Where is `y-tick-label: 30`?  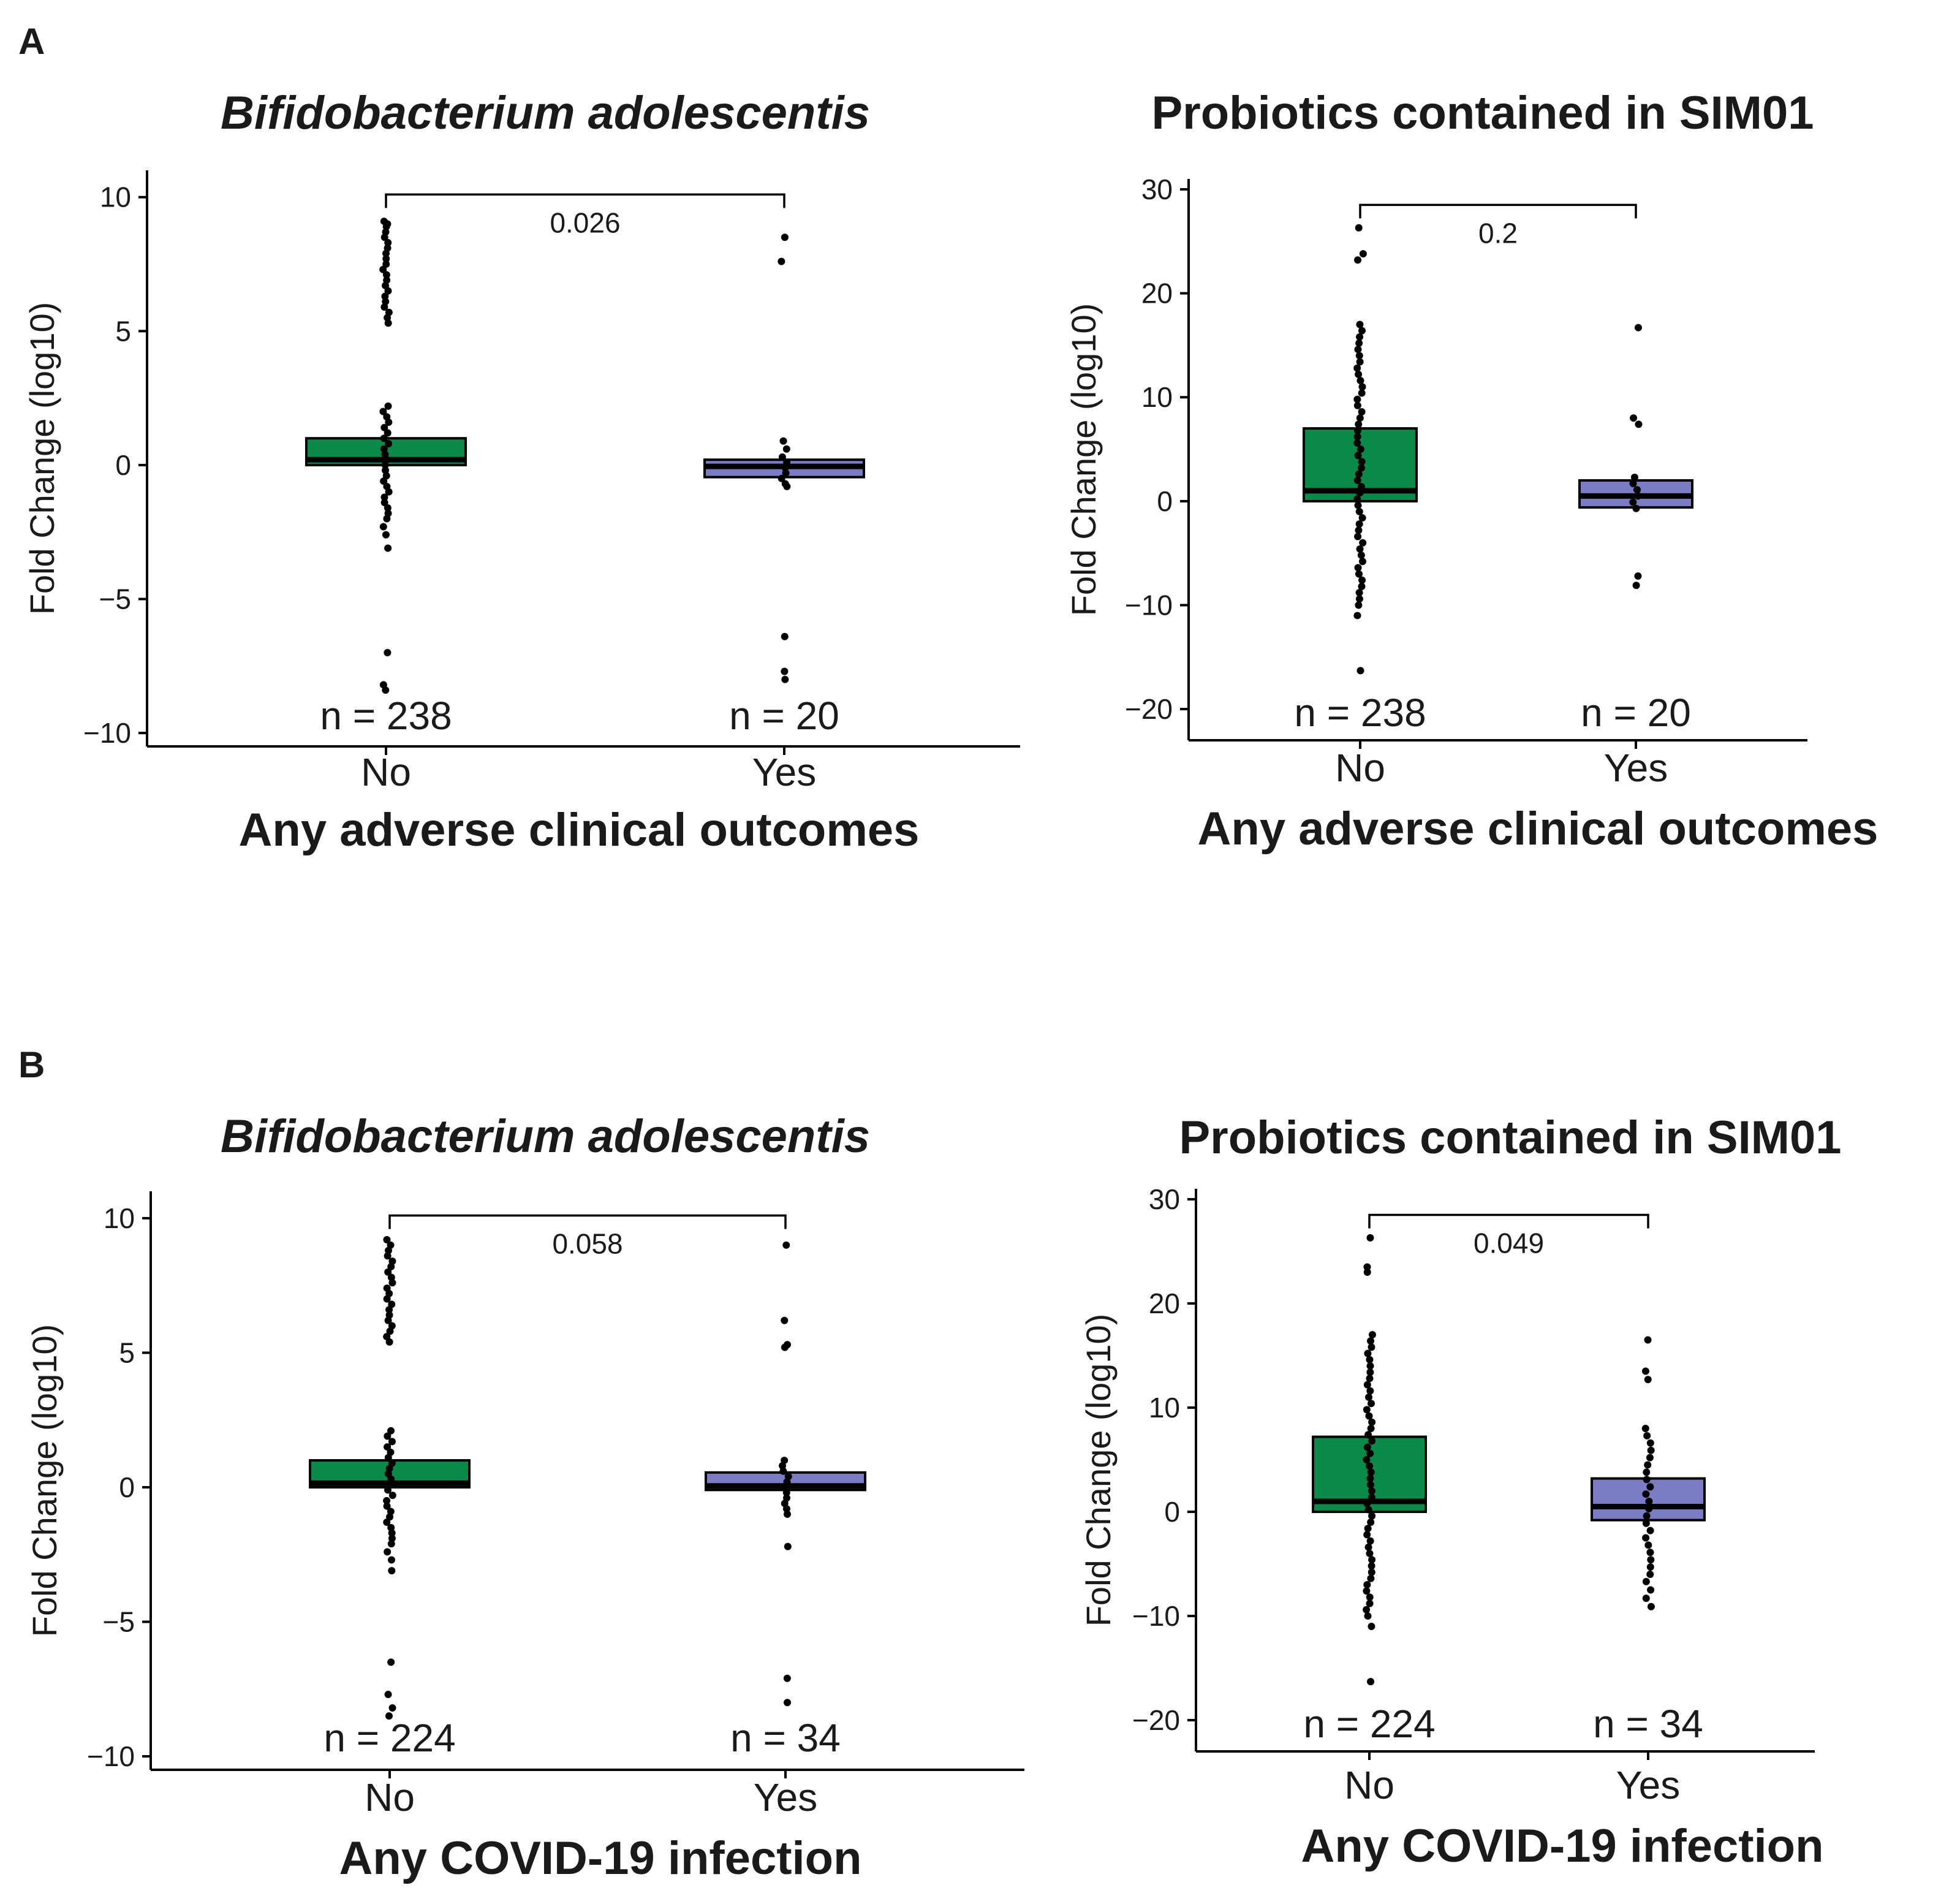
y-tick-label: 30 is located at coordinates (1157, 189).